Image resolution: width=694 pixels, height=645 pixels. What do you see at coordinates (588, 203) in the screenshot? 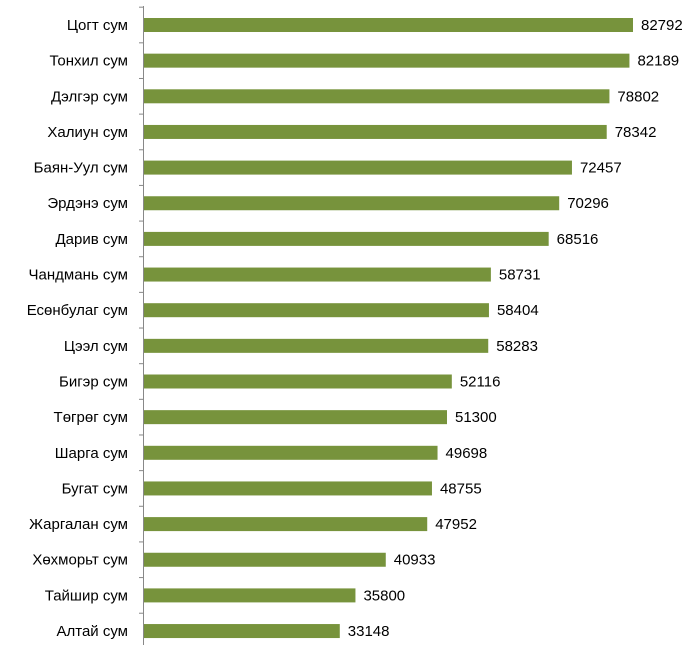
I see `value-label: 70296` at bounding box center [588, 203].